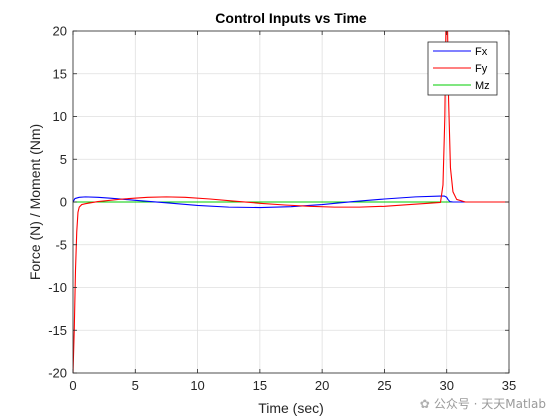  Describe the element at coordinates (384, 385) in the screenshot. I see `x-tick-label: 25` at that location.